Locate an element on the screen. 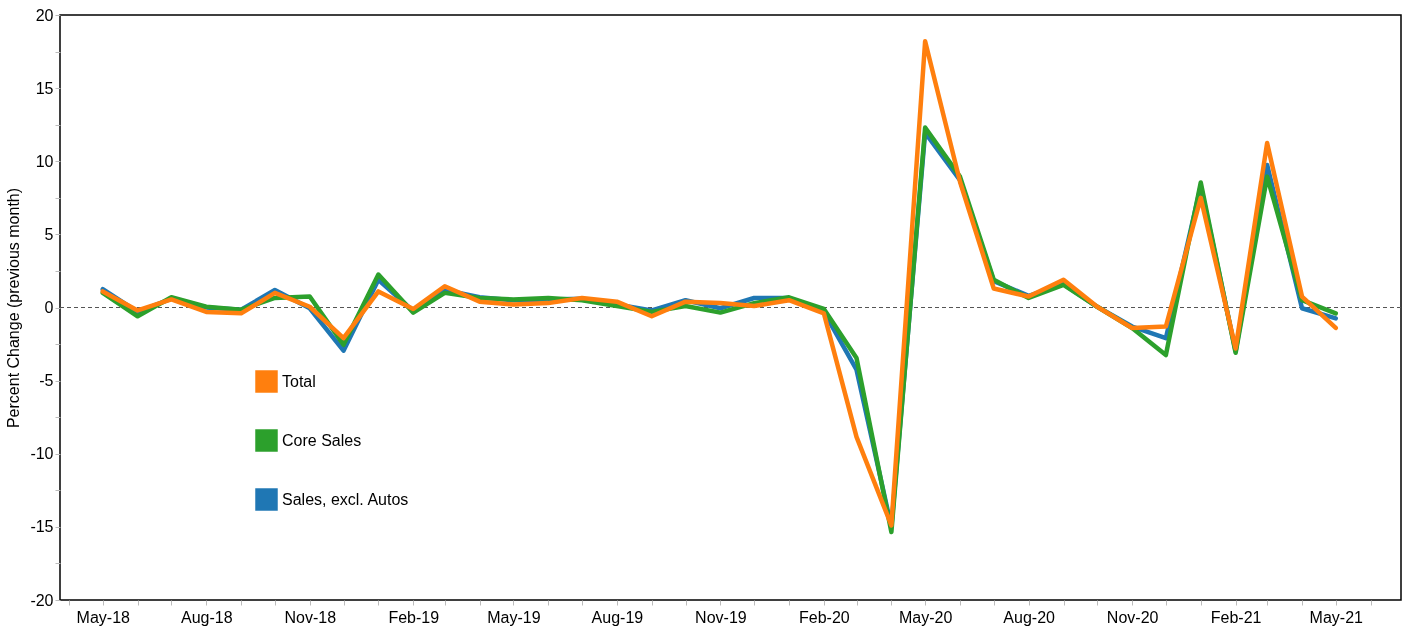 The image size is (1408, 633). x-tick-label: Feb-20 is located at coordinates (824, 617).